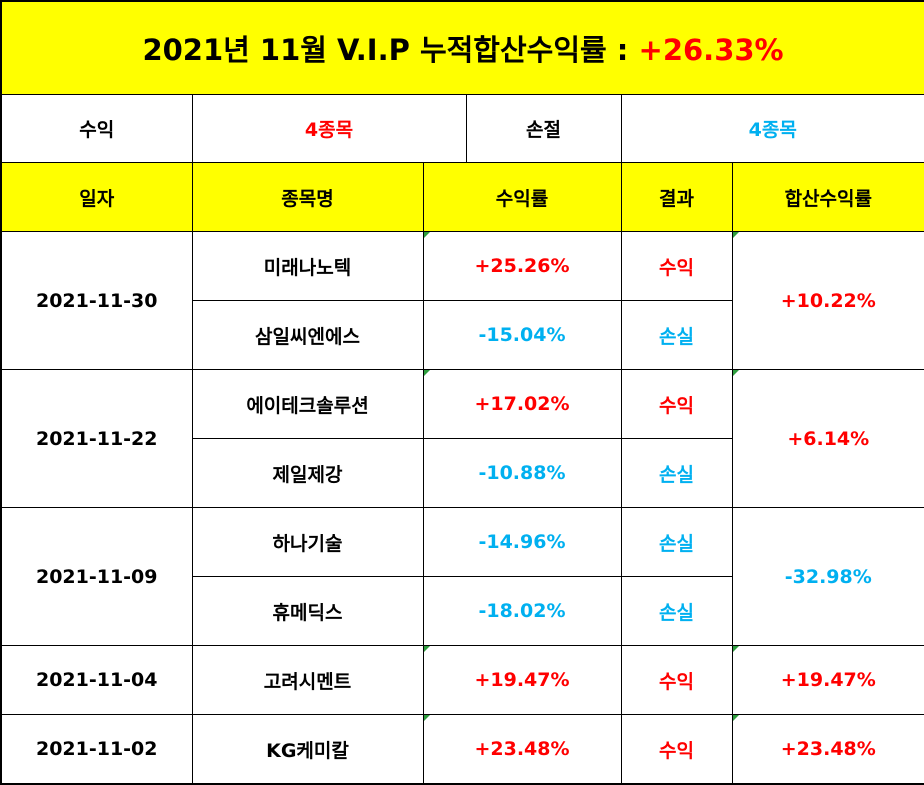 This screenshot has width=924, height=785. I want to click on date-cell: 2021-11-02, so click(96, 749).